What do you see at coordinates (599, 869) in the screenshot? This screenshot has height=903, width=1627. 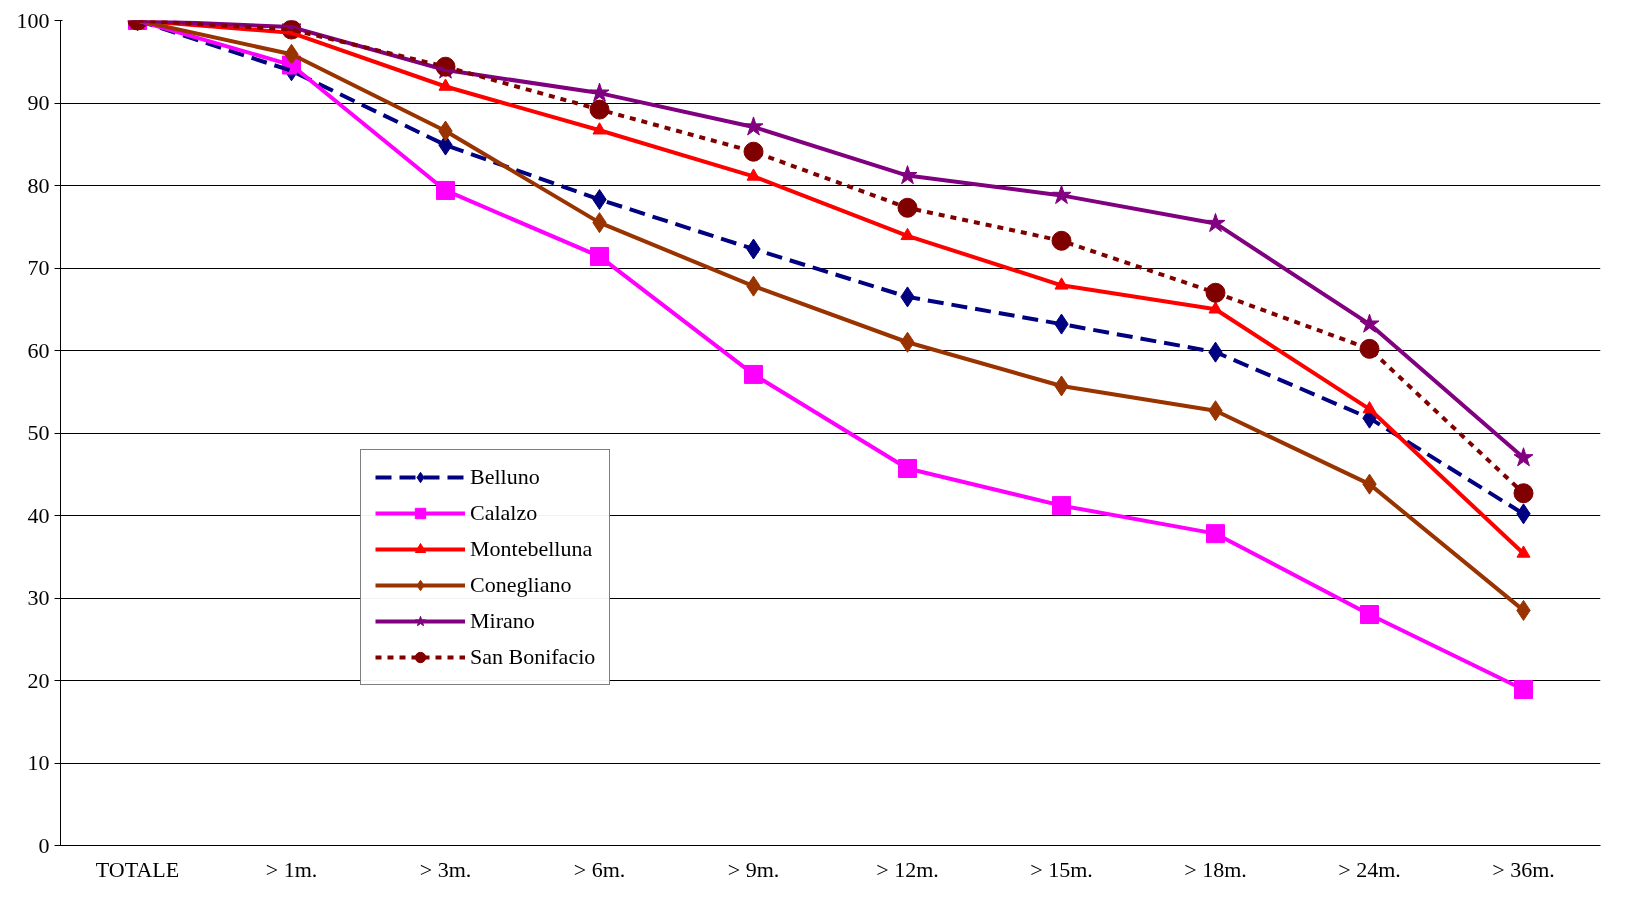 I see `x-tick-label: > 6m.` at bounding box center [599, 869].